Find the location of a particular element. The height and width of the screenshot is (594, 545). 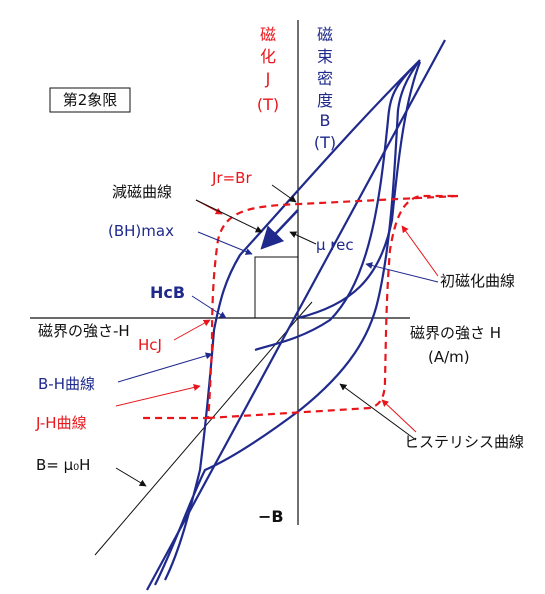

neg-b-label: −B is located at coordinates (271, 516).